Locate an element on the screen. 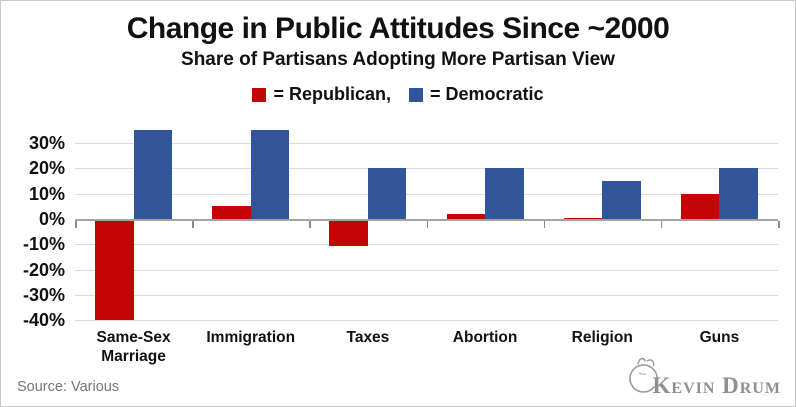 The height and width of the screenshot is (407, 796). gridline--10 is located at coordinates (426, 245).